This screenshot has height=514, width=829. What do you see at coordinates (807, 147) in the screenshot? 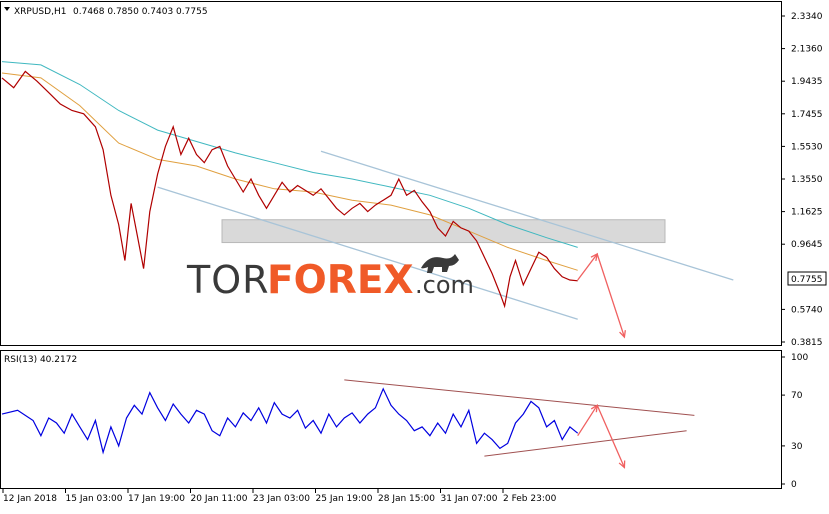
I see `price-tick-label: 1.5530` at bounding box center [807, 147].